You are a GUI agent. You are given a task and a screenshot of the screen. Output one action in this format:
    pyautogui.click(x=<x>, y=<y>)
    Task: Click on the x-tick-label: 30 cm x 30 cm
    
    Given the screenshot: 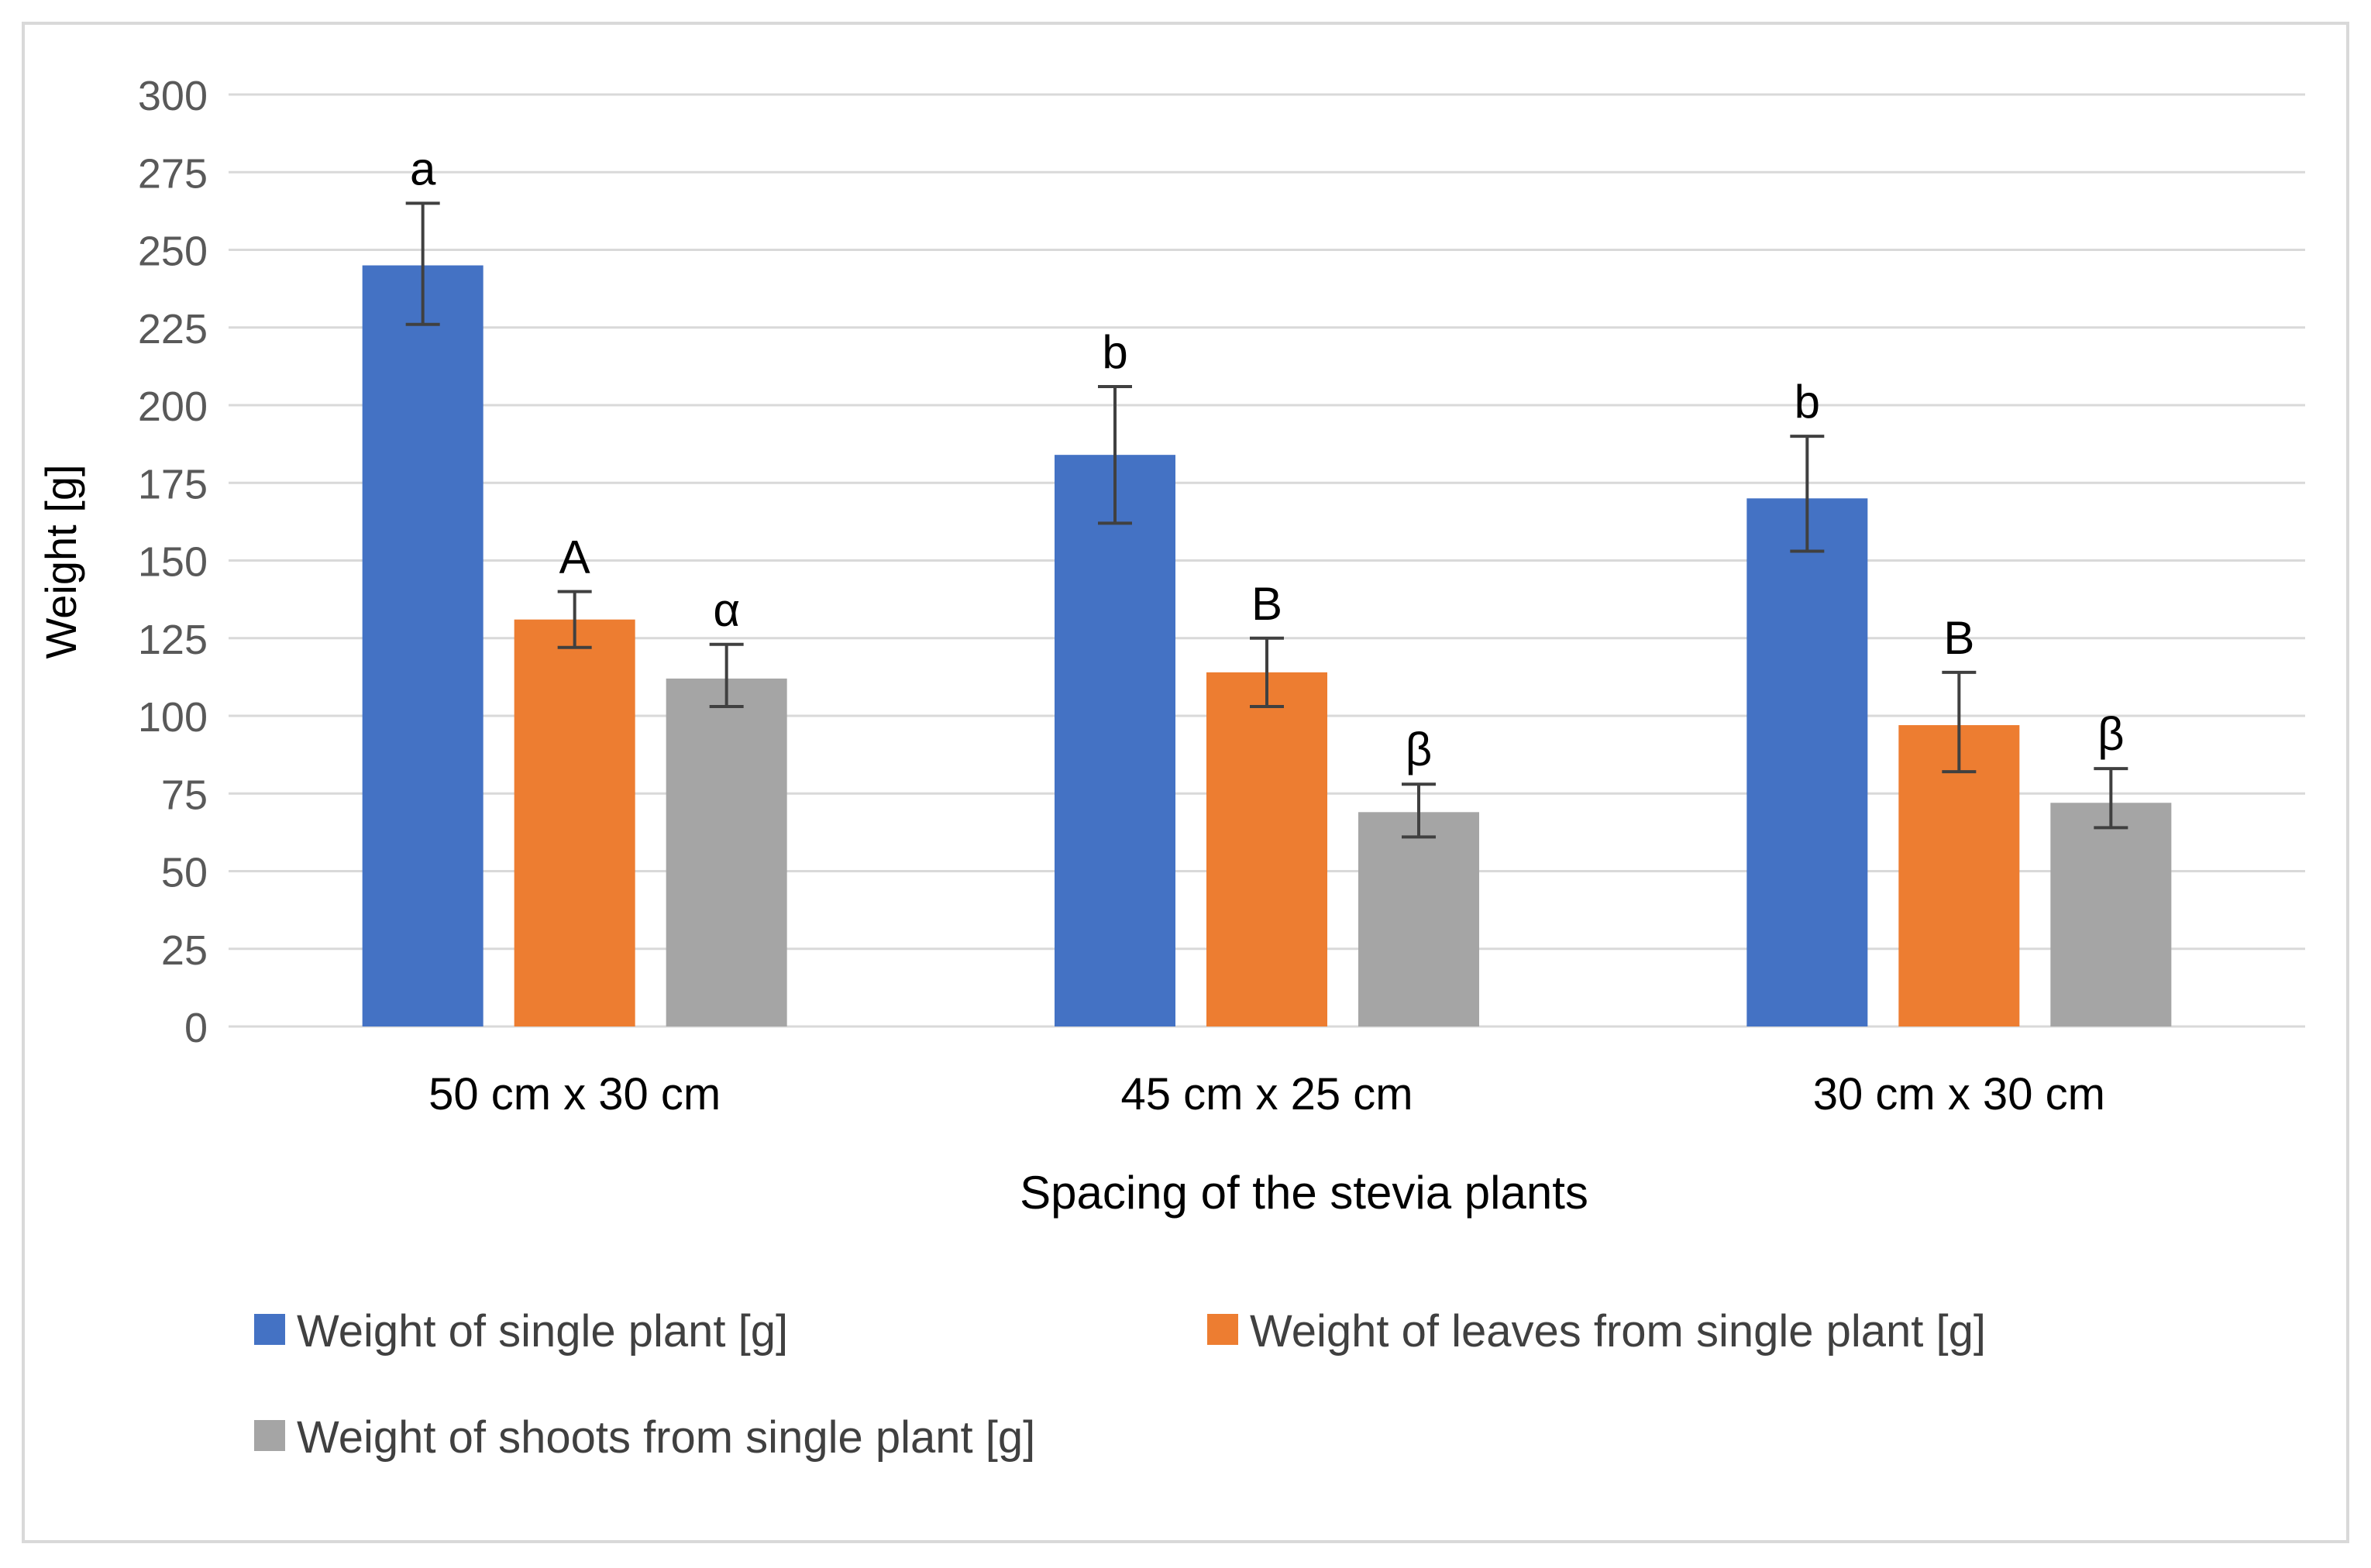 What is the action you would take?
    pyautogui.click(x=1959, y=1094)
    